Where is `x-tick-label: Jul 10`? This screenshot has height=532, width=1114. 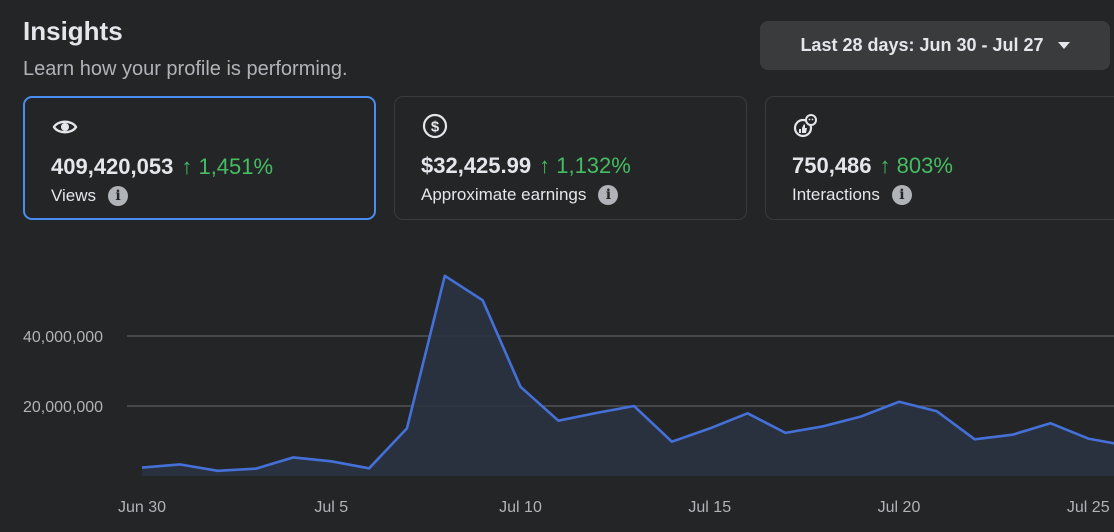
x-tick-label: Jul 10 is located at coordinates (520, 507).